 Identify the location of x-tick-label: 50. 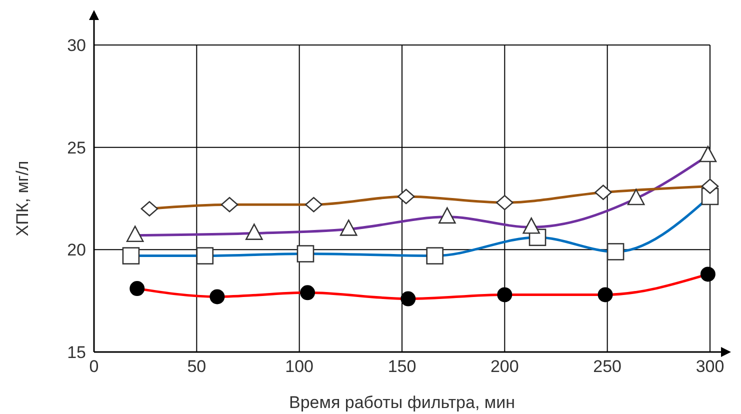
(196, 366).